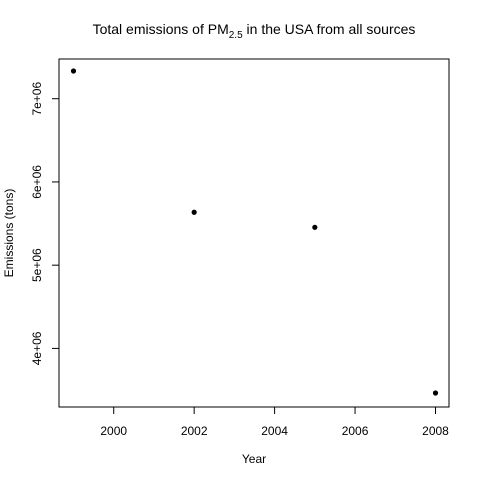 The image size is (480, 480). Describe the element at coordinates (37, 348) in the screenshot. I see `y-tick-label: 4e+06` at that location.